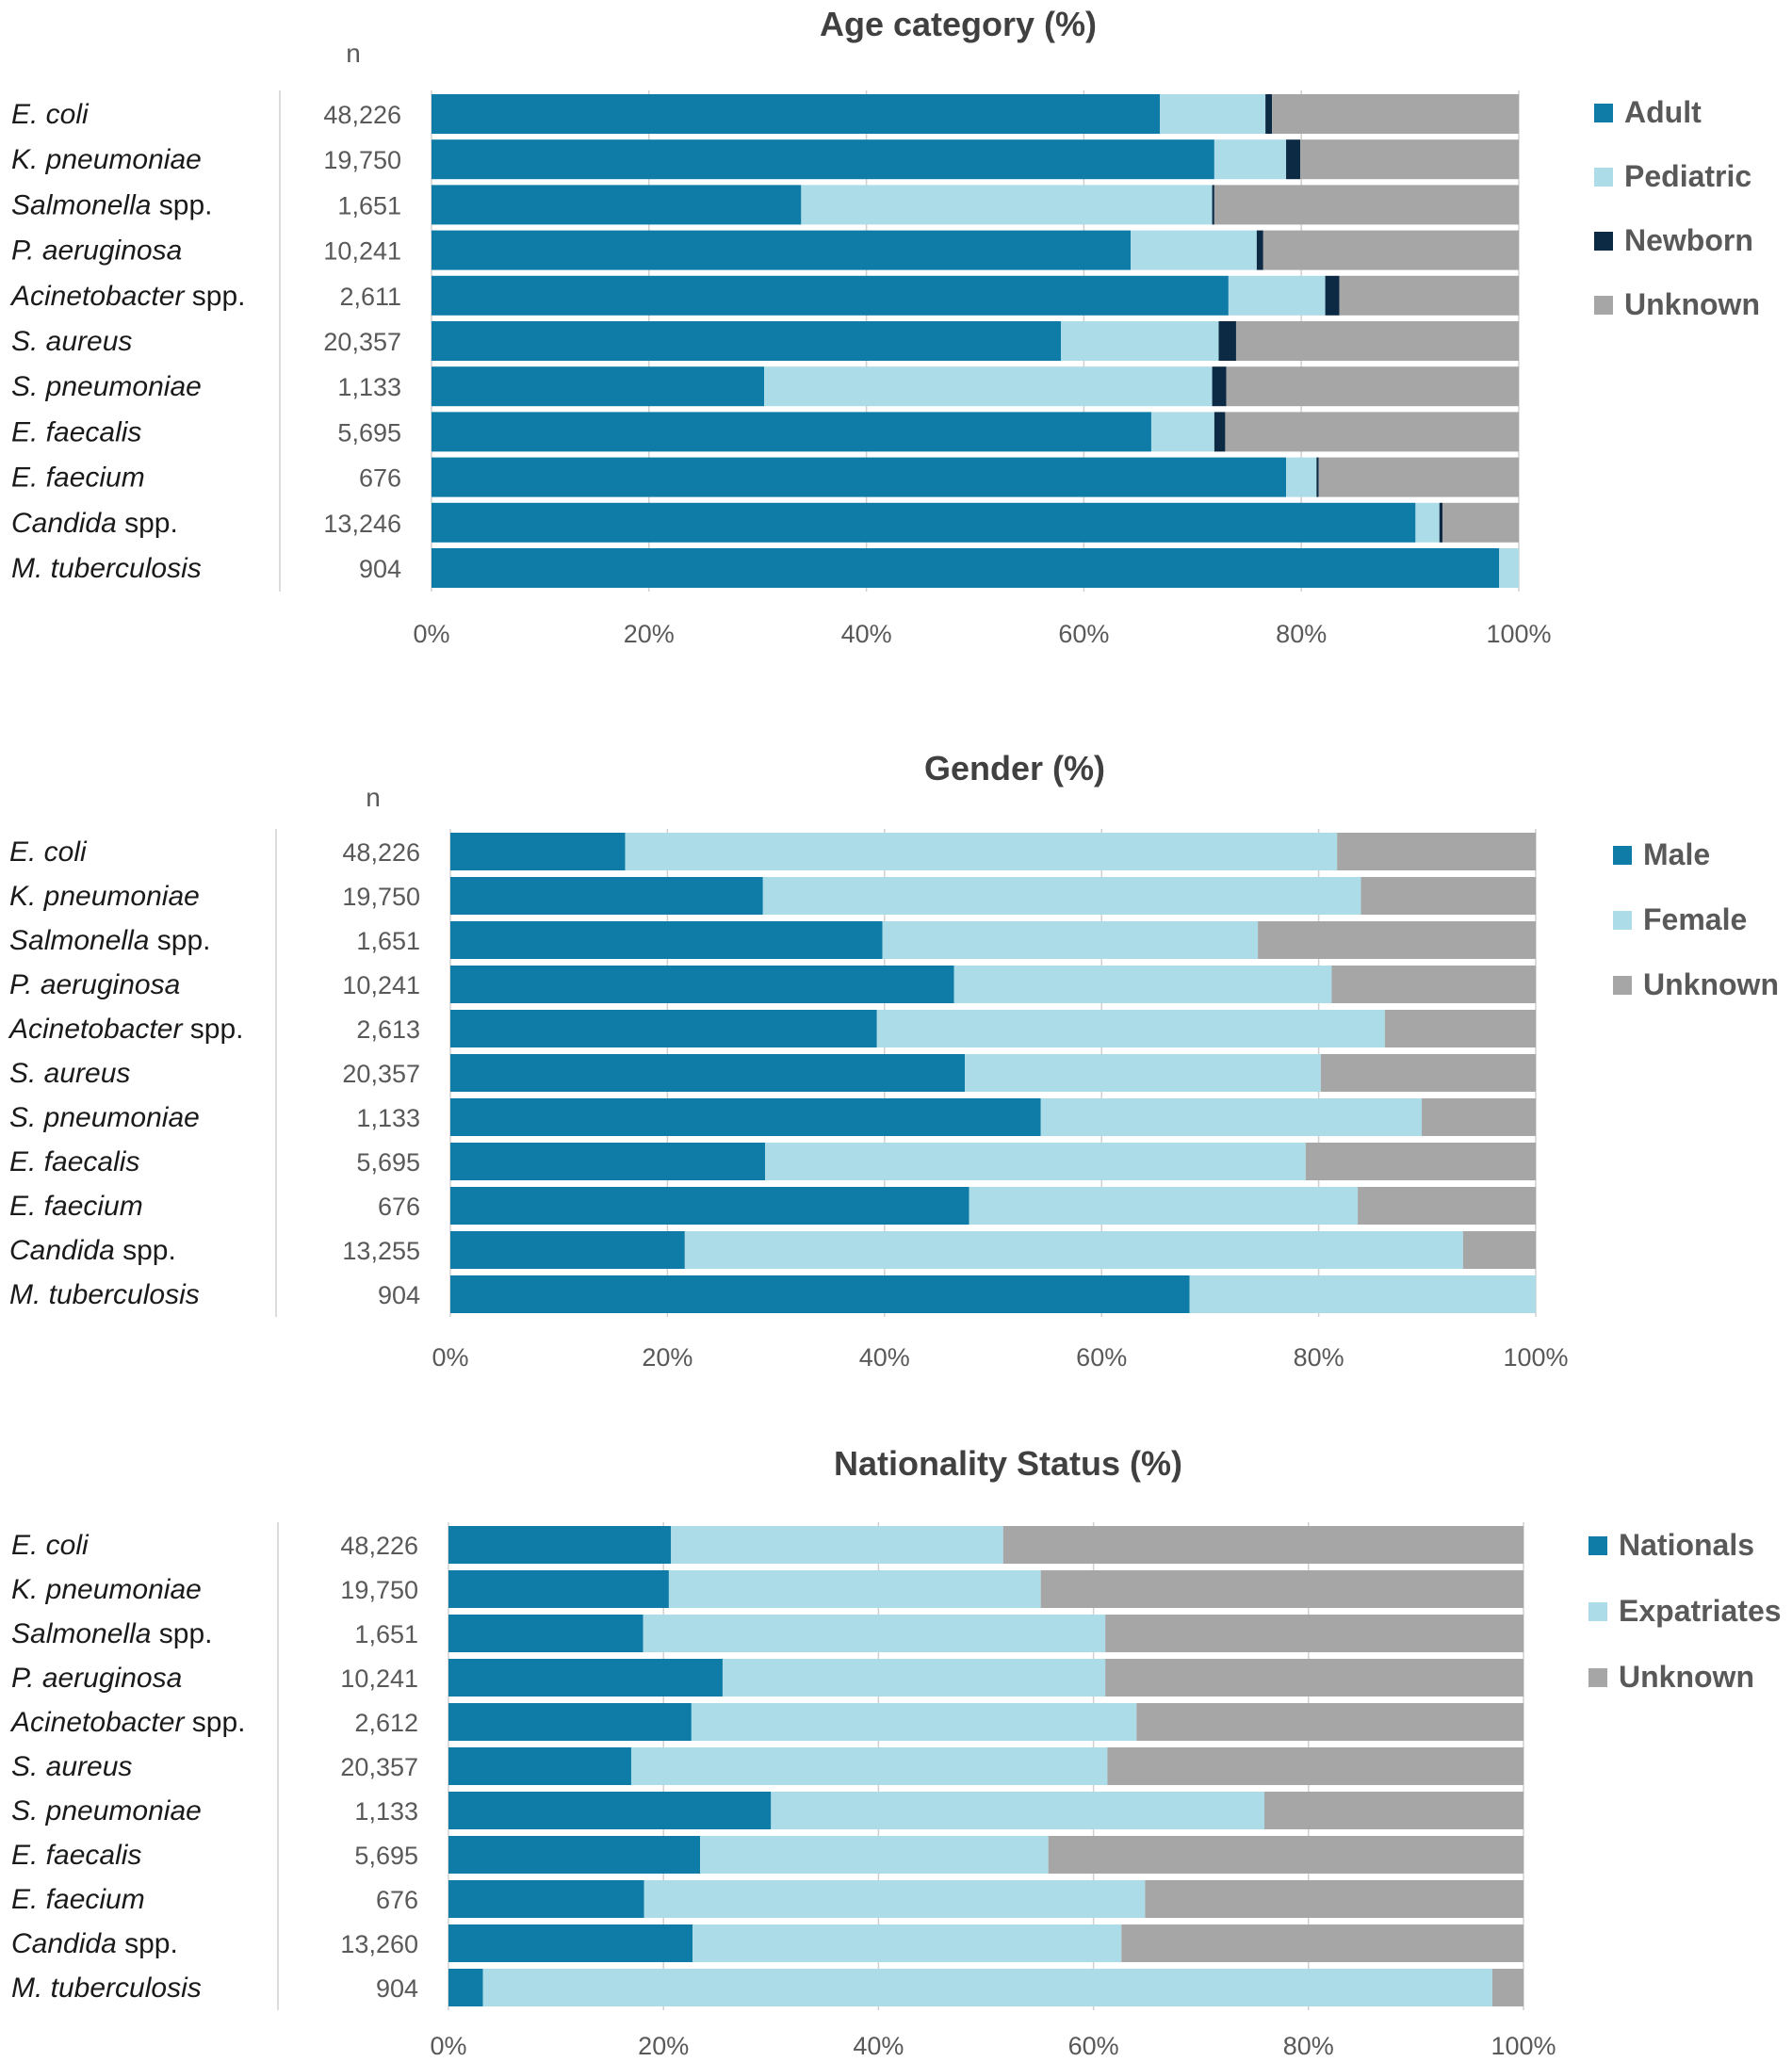 The image size is (1792, 2062). I want to click on legend-swatch-pediatric, so click(1603, 177).